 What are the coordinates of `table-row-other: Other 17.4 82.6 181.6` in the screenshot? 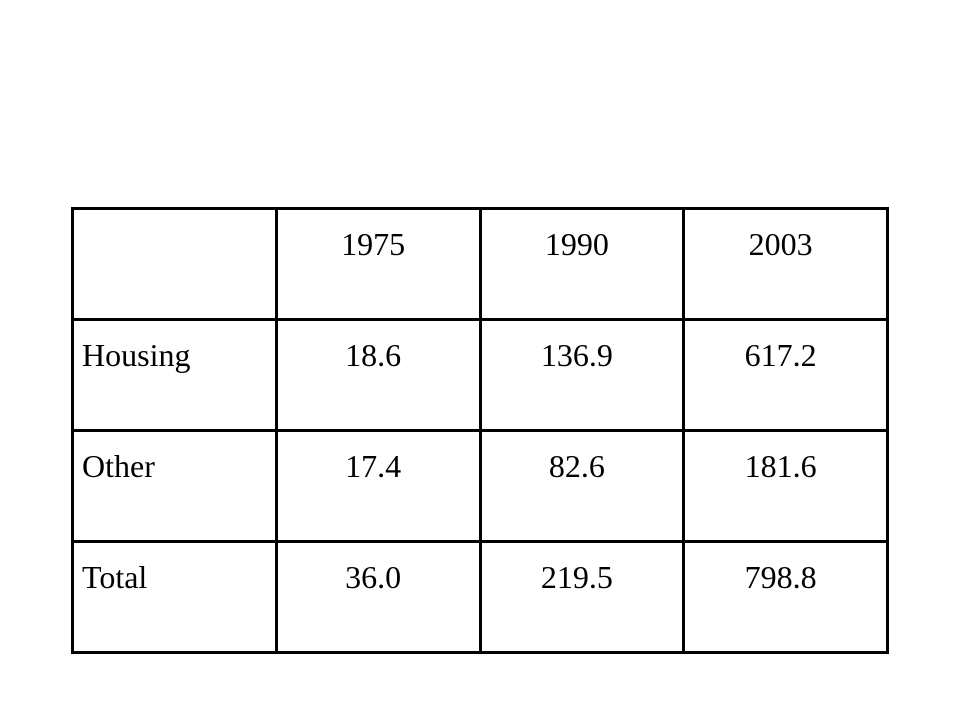 It's located at (480, 486).